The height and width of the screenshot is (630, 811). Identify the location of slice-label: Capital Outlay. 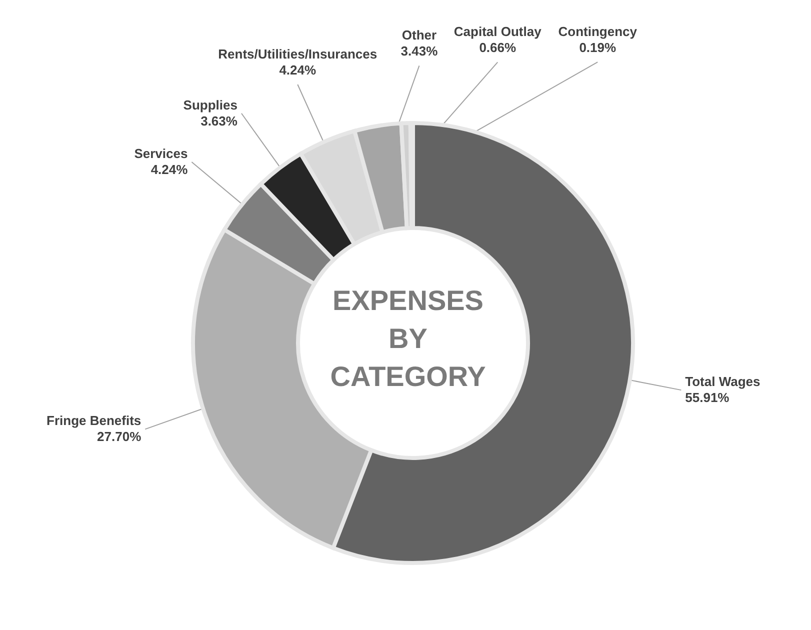
(498, 32).